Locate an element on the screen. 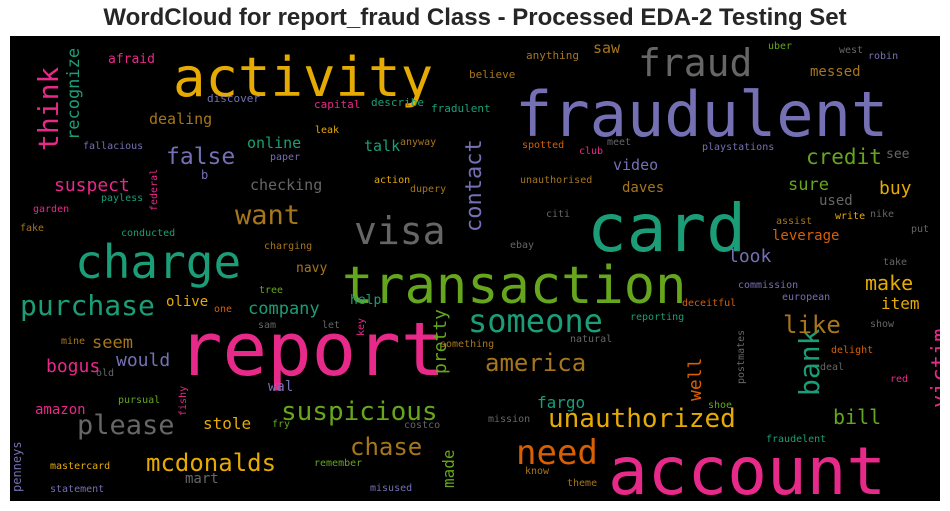 Image resolution: width=950 pixels, height=511 pixels. word-want: want is located at coordinates (267, 215).